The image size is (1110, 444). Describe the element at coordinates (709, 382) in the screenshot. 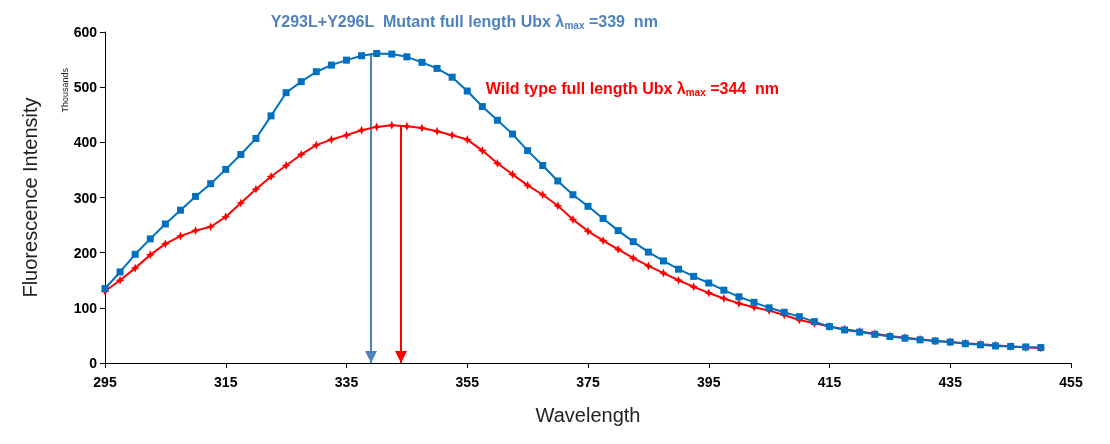

I see `x-tick-label: 395` at that location.